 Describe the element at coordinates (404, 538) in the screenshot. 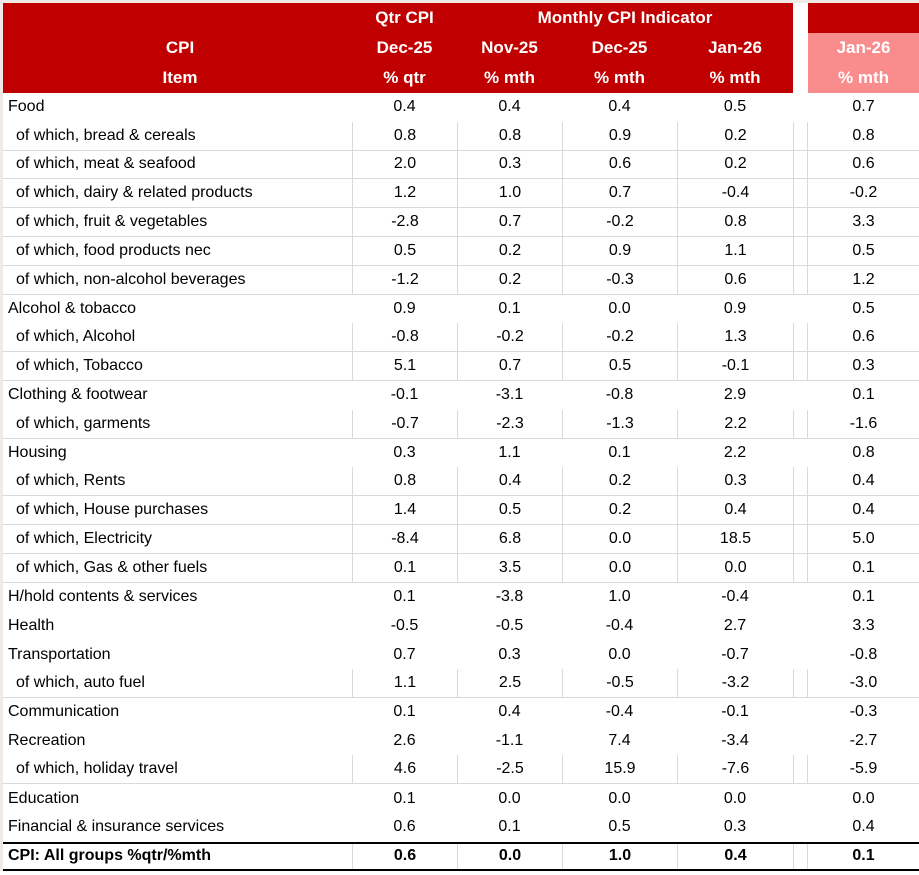

I see `value-cell: -8.4` at that location.